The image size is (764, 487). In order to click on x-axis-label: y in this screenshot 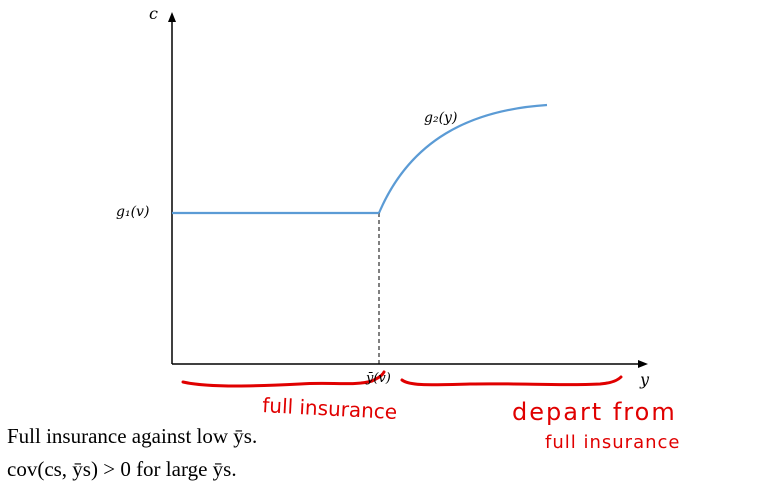, I will do `click(645, 379)`.